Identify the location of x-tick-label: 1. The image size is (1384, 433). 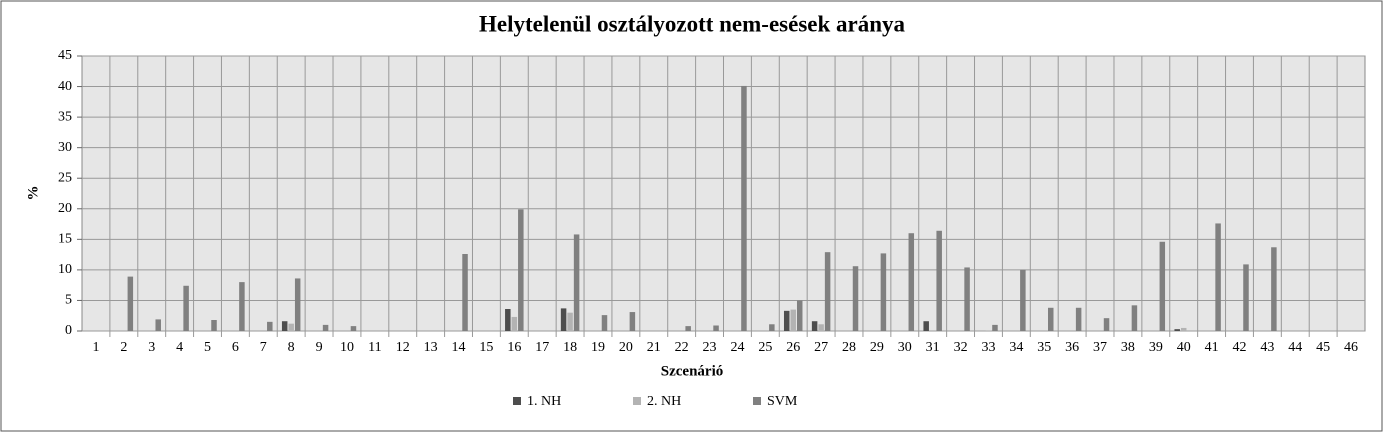
(95, 347).